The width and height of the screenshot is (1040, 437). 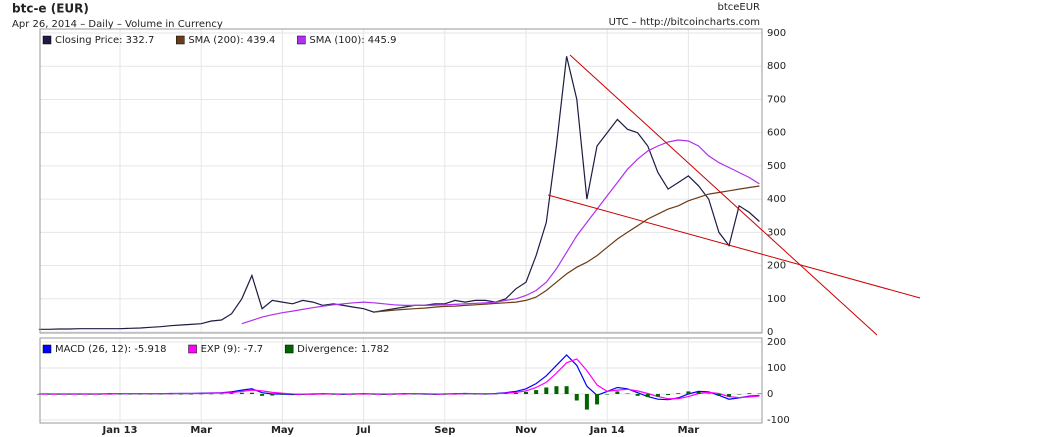 I want to click on y-tick-label: 400, so click(x=776, y=199).